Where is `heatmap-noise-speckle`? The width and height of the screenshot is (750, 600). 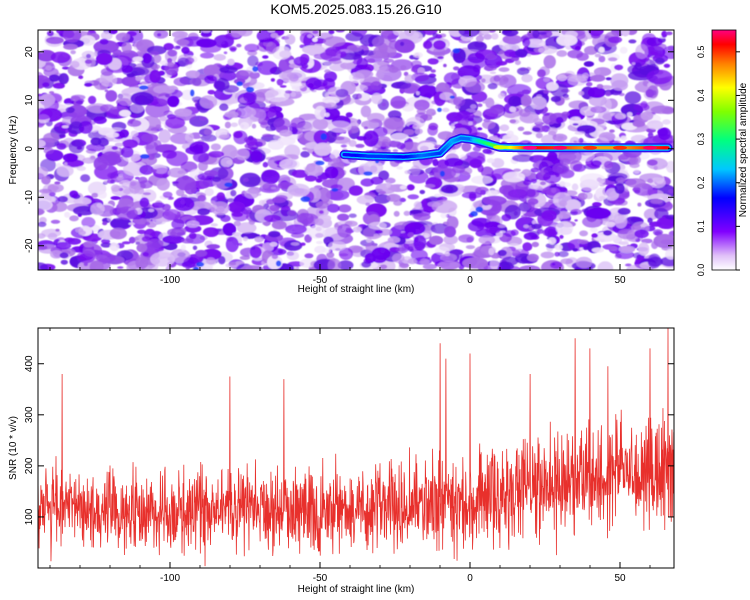
heatmap-noise-speckle is located at coordinates (320, 163).